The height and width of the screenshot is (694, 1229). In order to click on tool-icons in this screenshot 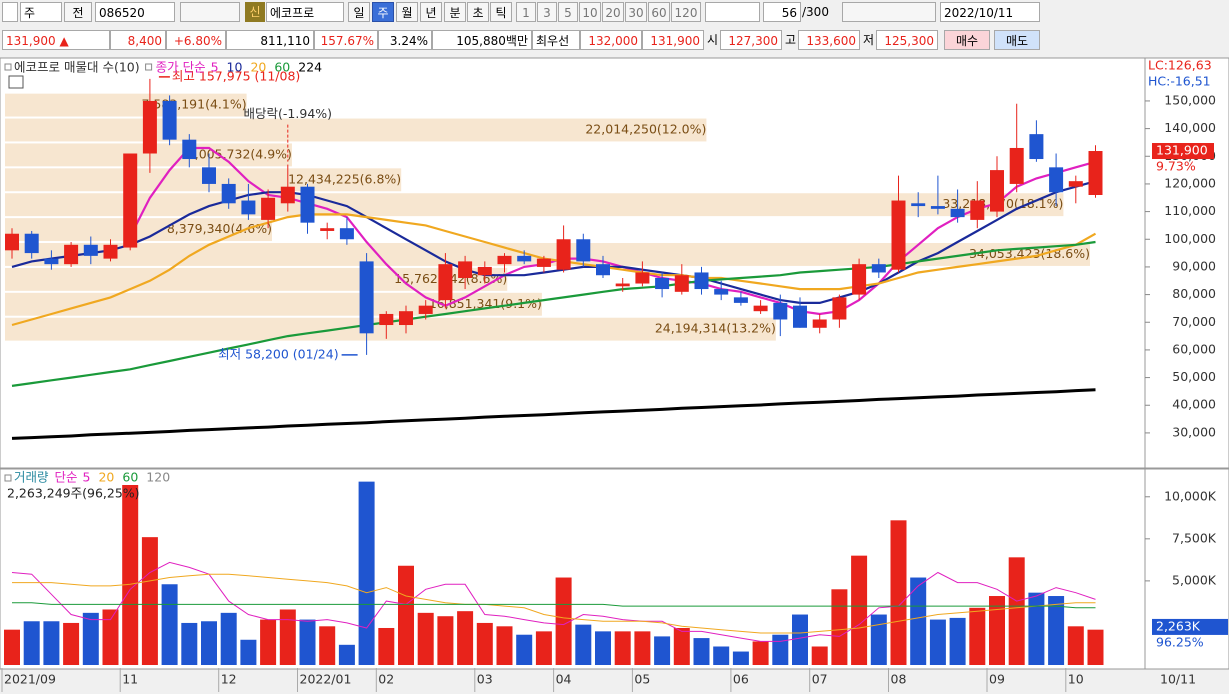, I will do `click(889, 12)`.